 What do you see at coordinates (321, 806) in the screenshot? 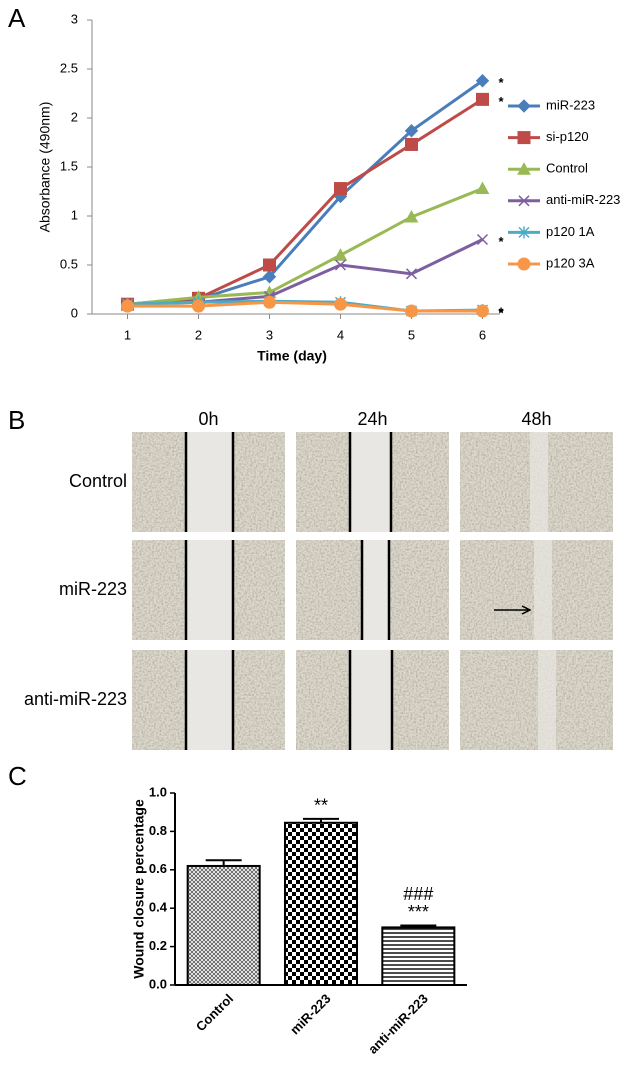
I see `annotation: **` at bounding box center [321, 806].